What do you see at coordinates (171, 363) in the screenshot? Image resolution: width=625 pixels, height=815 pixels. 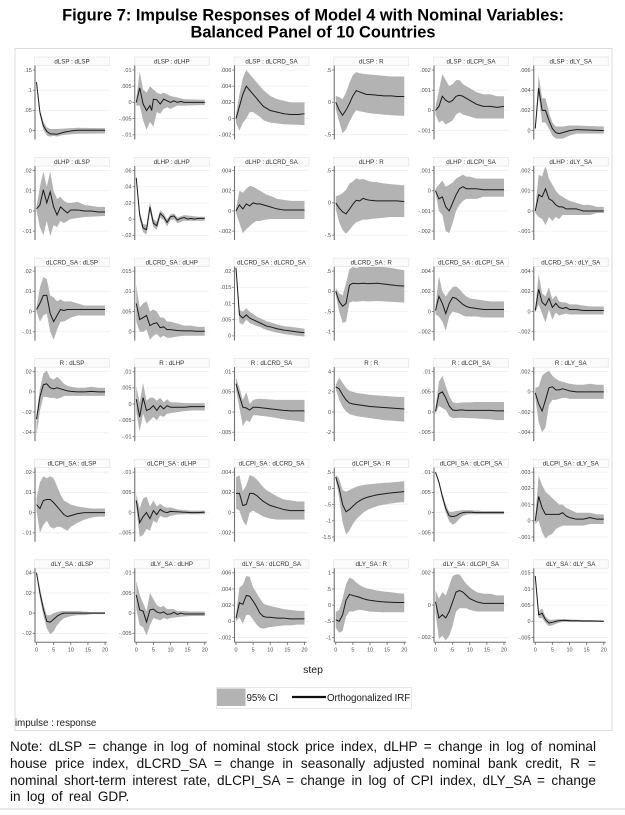 I see `svg-text: R : dLHP` at bounding box center [171, 363].